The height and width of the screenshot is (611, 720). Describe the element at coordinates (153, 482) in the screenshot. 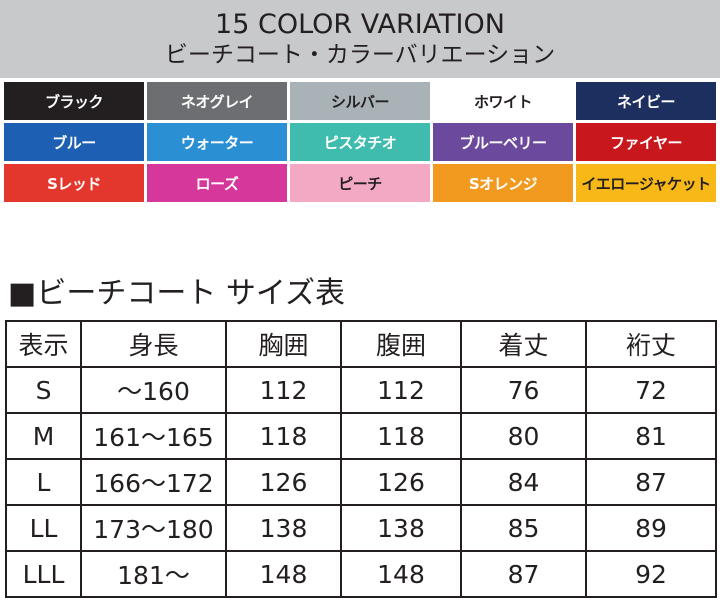

I see `cell: 166～172` at that location.